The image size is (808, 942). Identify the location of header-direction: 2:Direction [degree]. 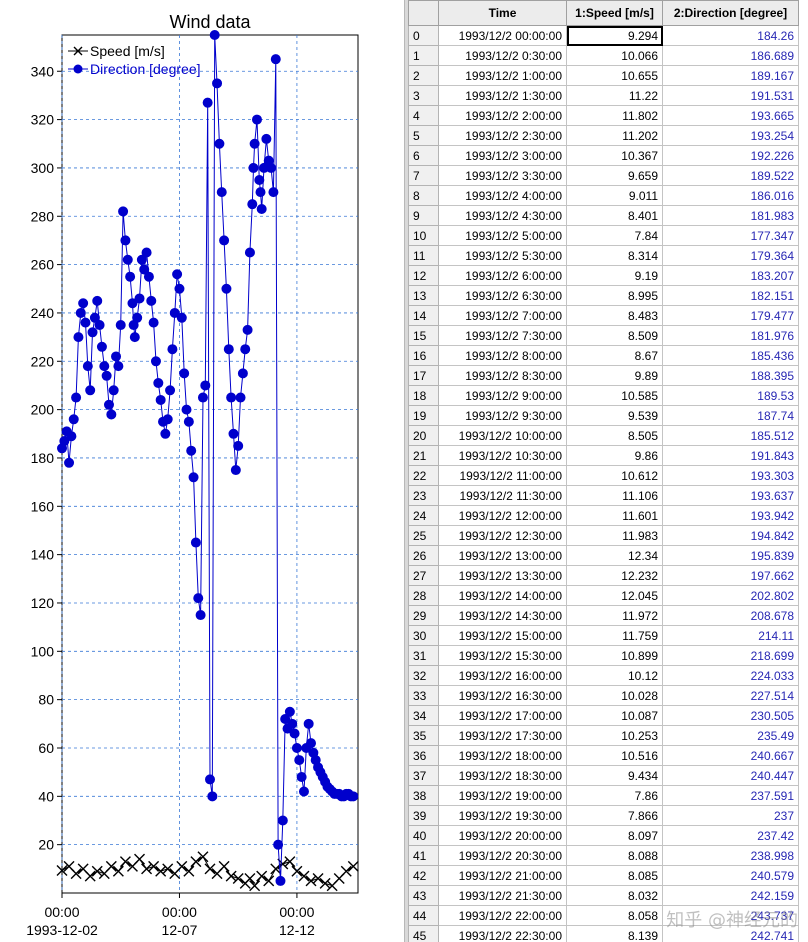
(730, 13).